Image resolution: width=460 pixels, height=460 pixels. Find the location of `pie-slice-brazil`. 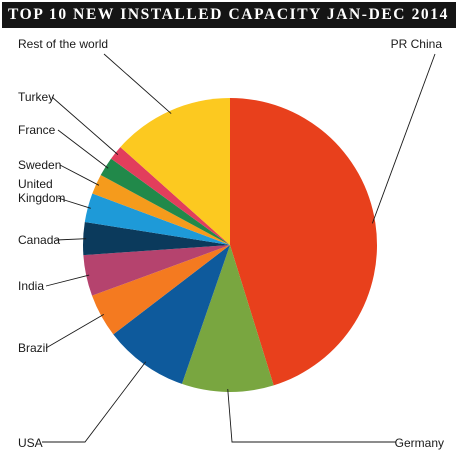

pie-slice-brazil is located at coordinates (161, 290).